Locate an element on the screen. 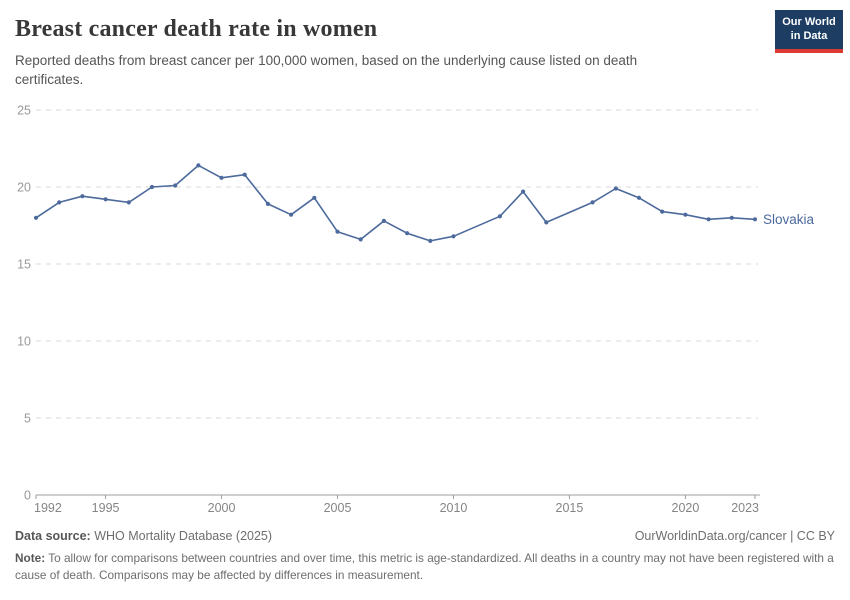 The height and width of the screenshot is (600, 850). y-tick-label: 15 is located at coordinates (24, 265).